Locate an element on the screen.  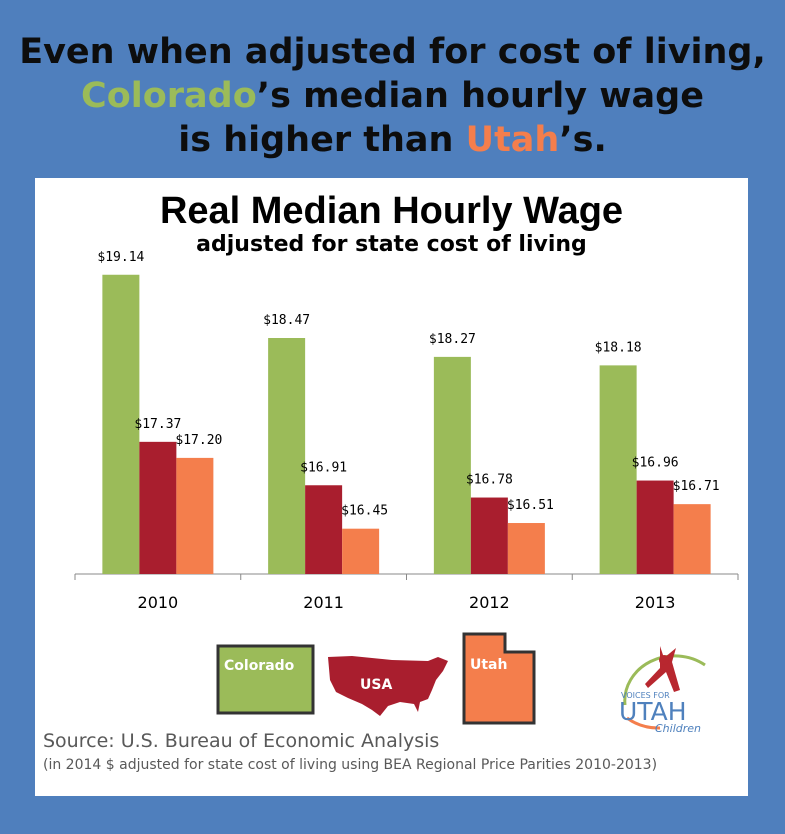
data-label: $16.71 is located at coordinates (696, 486).